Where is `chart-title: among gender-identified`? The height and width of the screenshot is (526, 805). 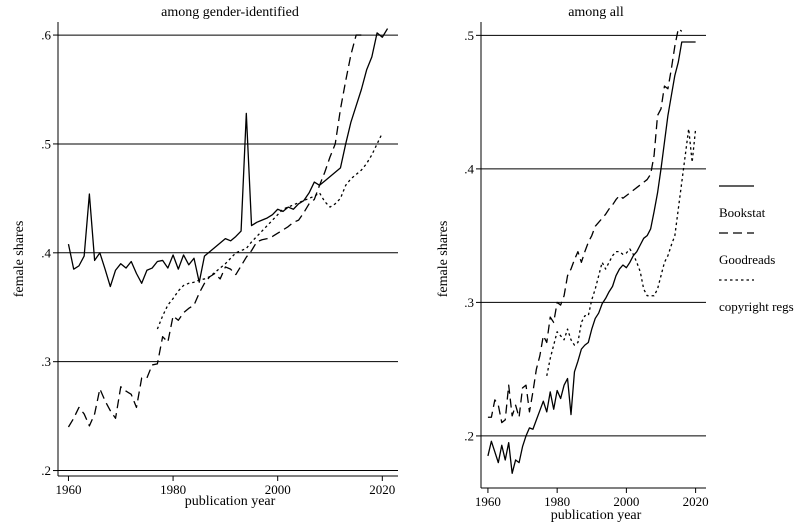 chart-title: among gender-identified is located at coordinates (230, 12).